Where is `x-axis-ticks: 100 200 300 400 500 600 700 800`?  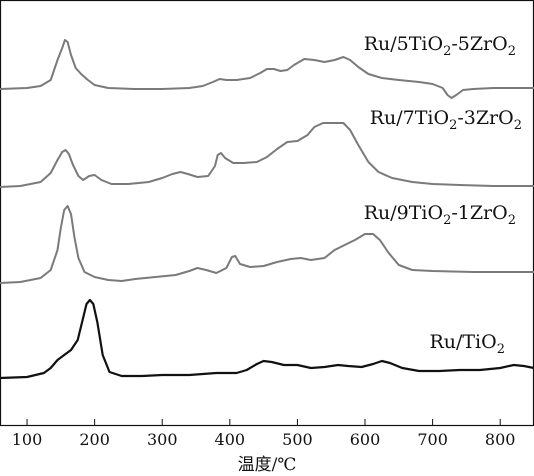 x-axis-ticks: 100 200 300 400 500 600 700 800 is located at coordinates (264, 434).